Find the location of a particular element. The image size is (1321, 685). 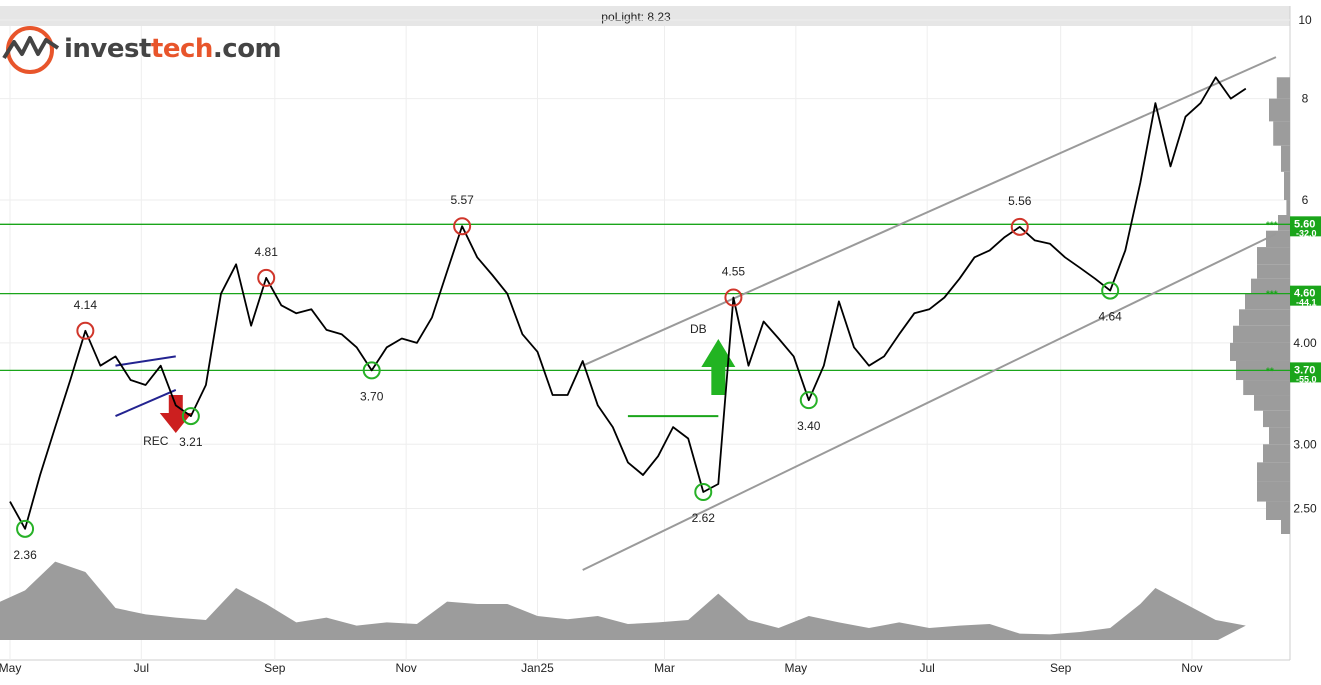

top-label: 4.14 is located at coordinates (86, 305).